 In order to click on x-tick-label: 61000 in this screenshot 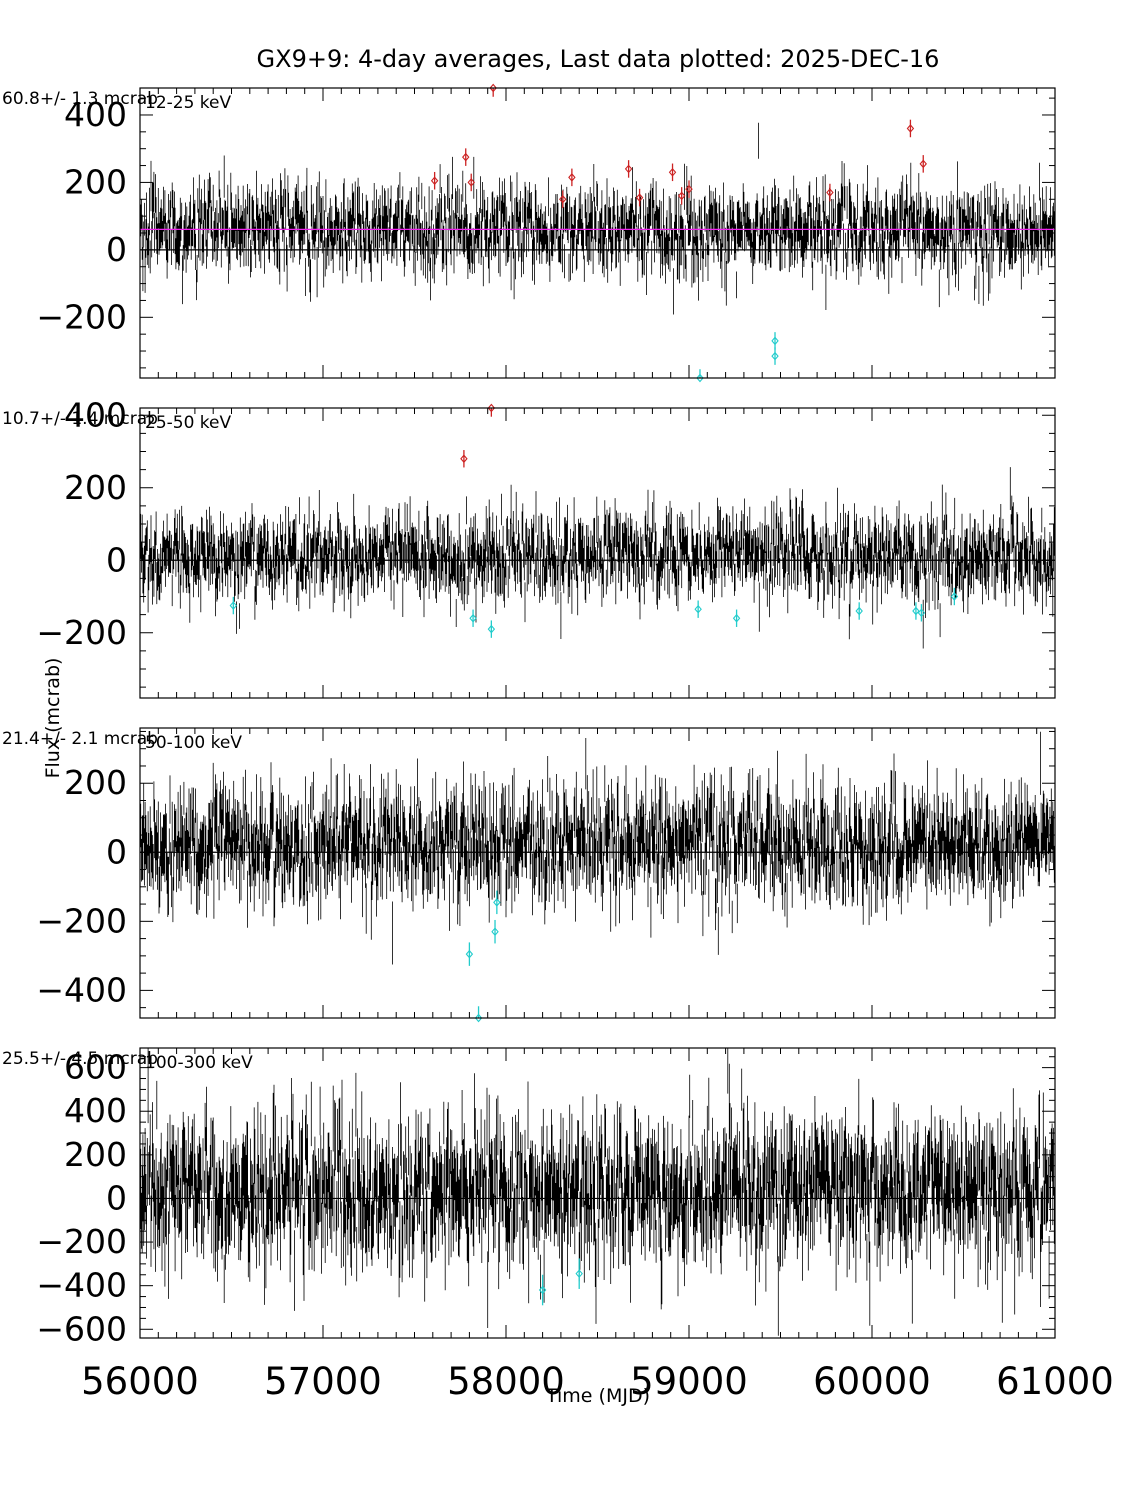, I will do `click(1055, 1381)`.